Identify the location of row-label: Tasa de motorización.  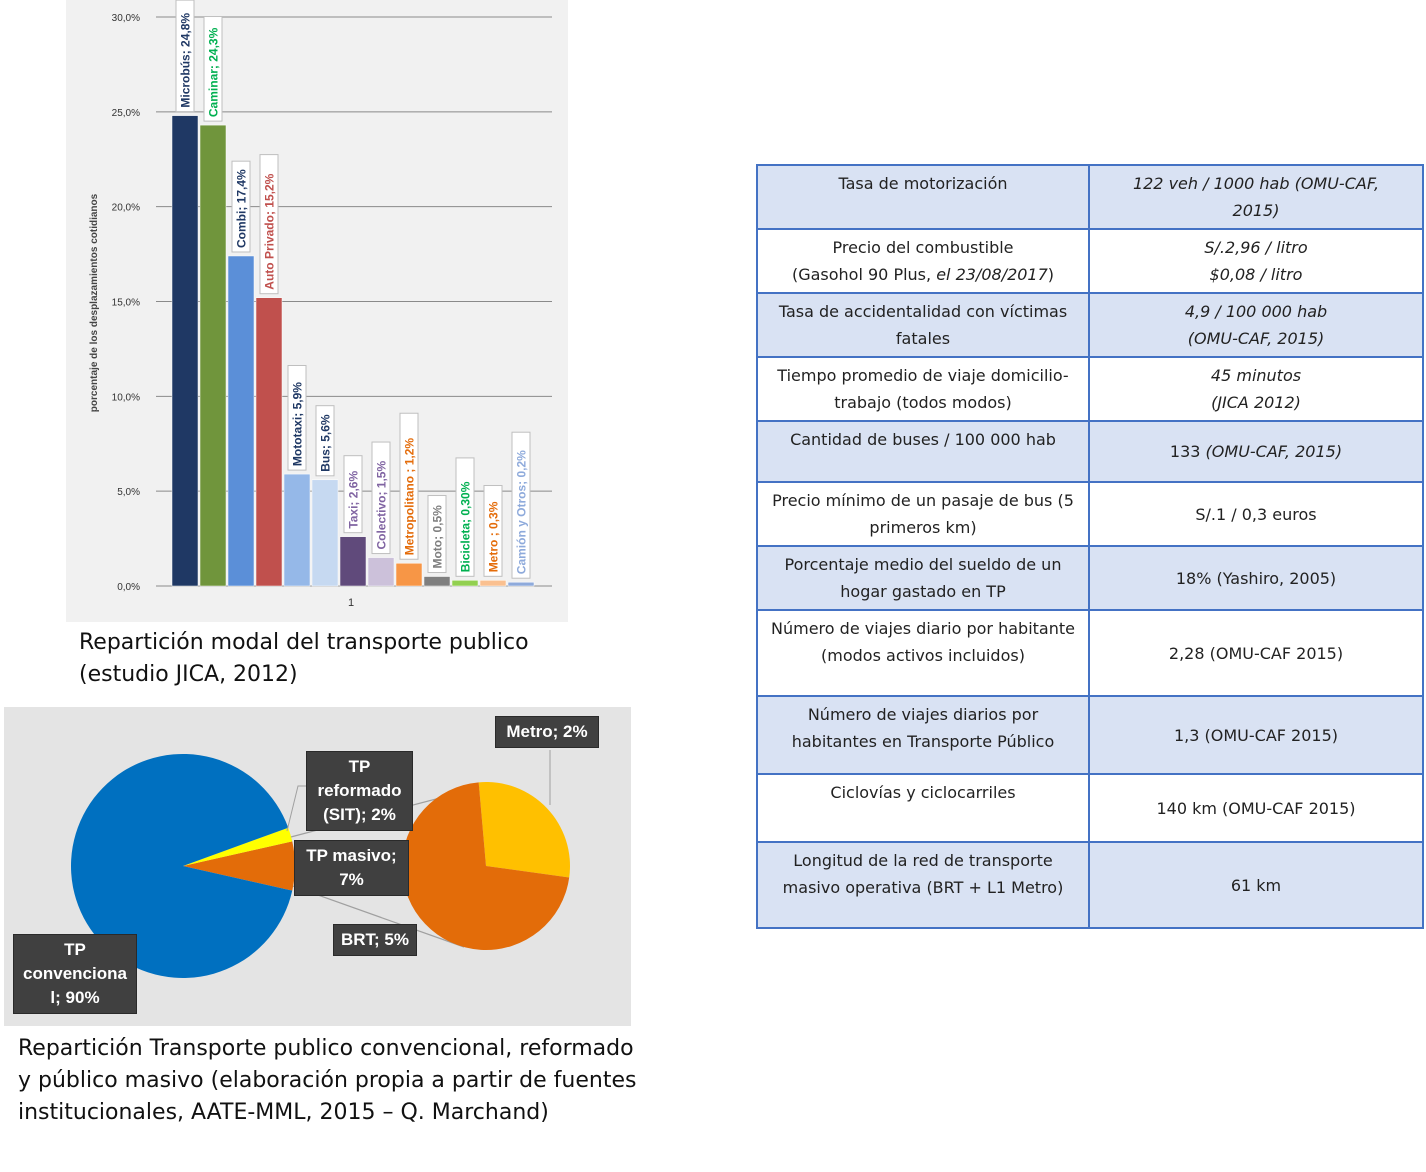
(923, 197).